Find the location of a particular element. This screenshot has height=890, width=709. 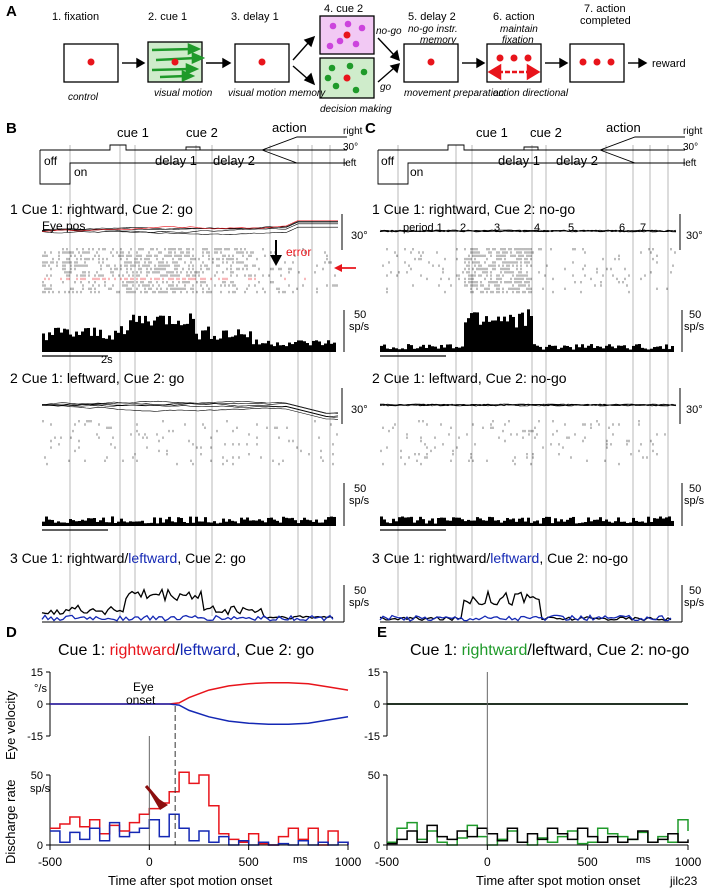

c-period-7: 7 is located at coordinates (643, 228).